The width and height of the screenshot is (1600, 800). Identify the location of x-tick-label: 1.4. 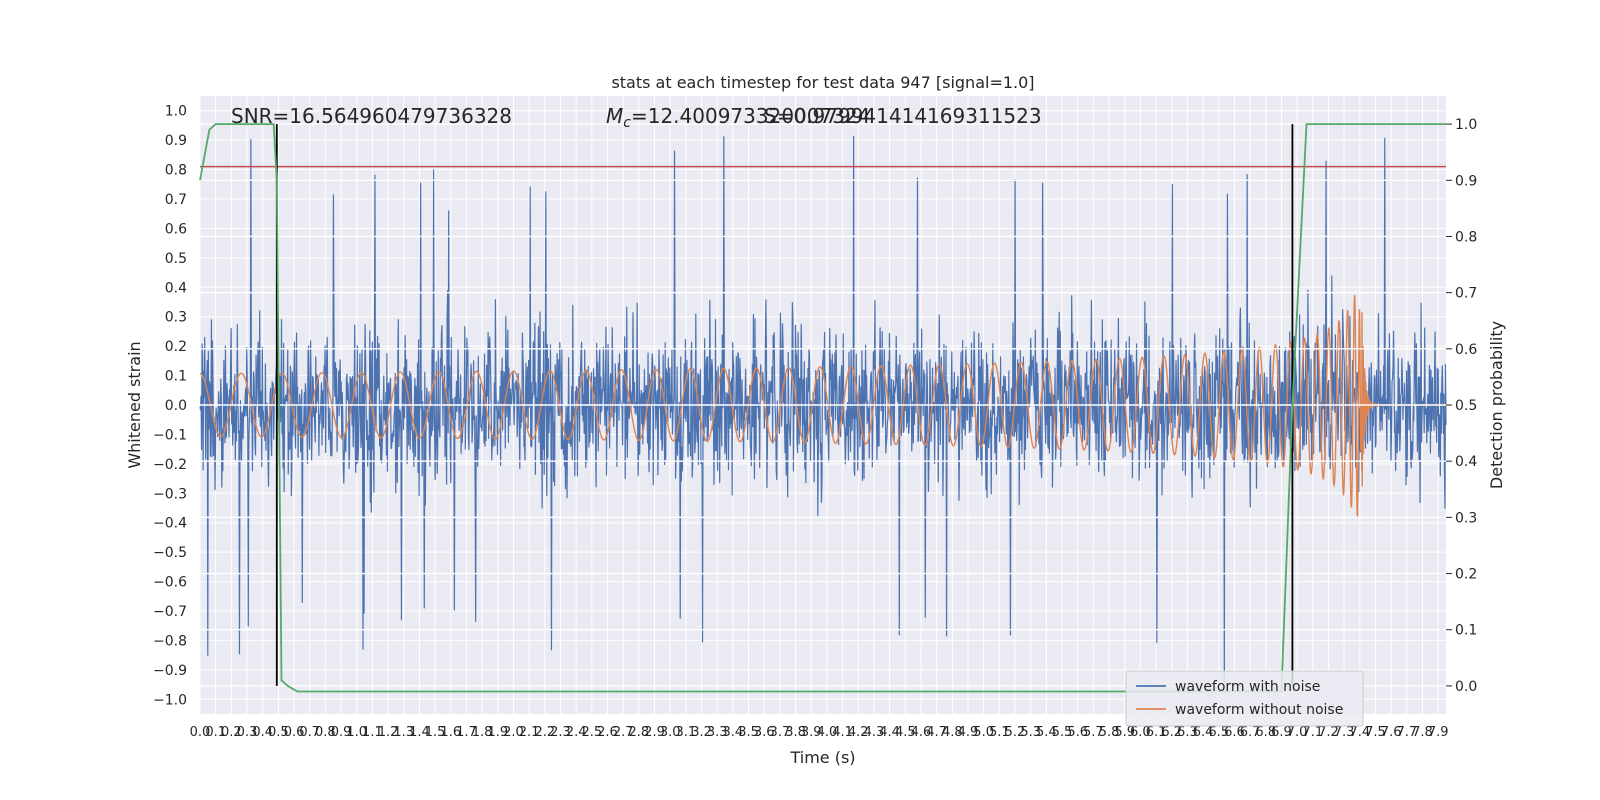
(419, 732).